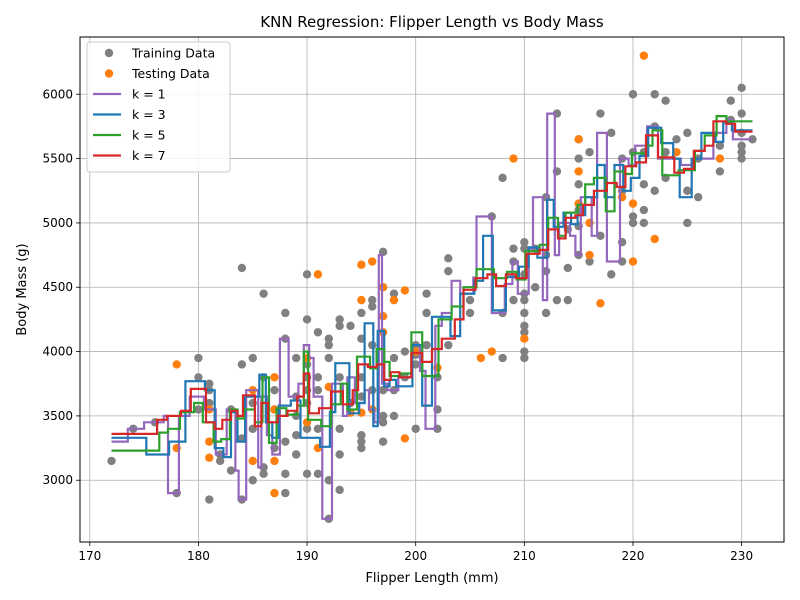 This screenshot has width=800, height=600. Describe the element at coordinates (173, 53) in the screenshot. I see `legend-label: Training Data` at that location.